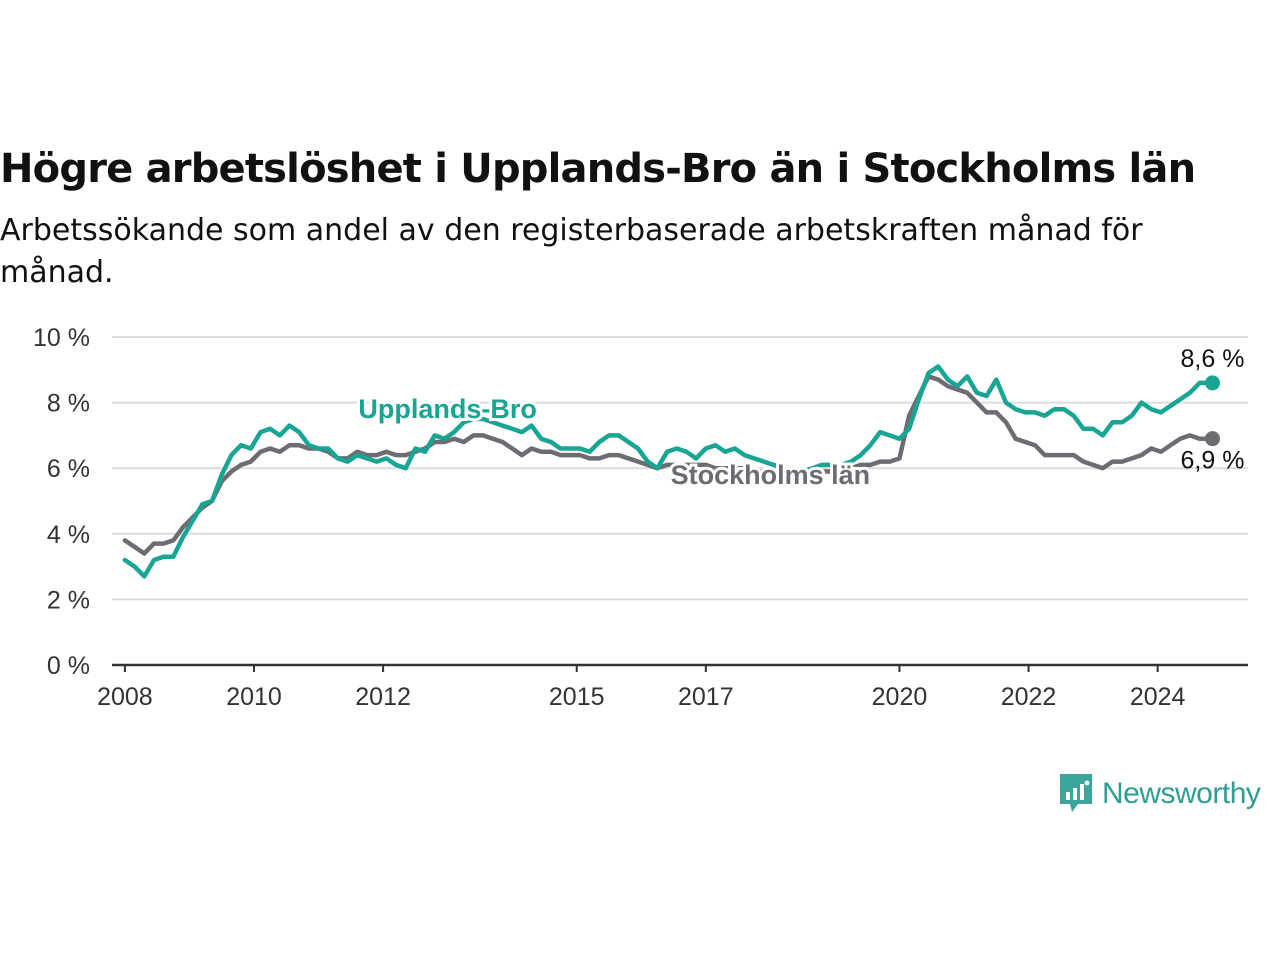 The image size is (1280, 960). What do you see at coordinates (125, 697) in the screenshot?
I see `x-tick-label: 2008` at bounding box center [125, 697].